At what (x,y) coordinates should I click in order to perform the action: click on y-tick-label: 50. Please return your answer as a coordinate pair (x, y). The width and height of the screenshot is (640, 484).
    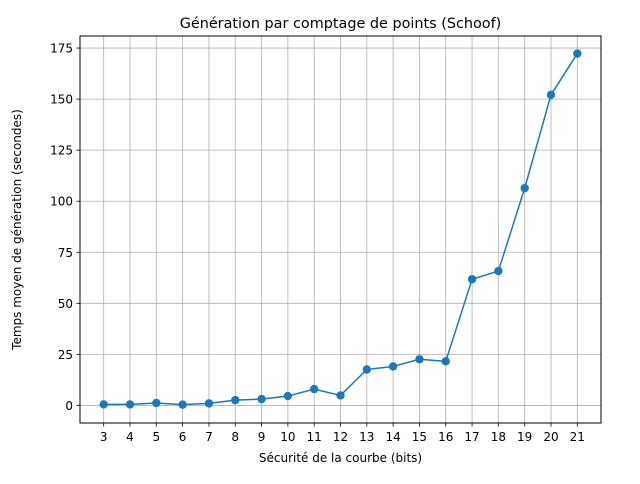
    Looking at the image, I should click on (65, 304).